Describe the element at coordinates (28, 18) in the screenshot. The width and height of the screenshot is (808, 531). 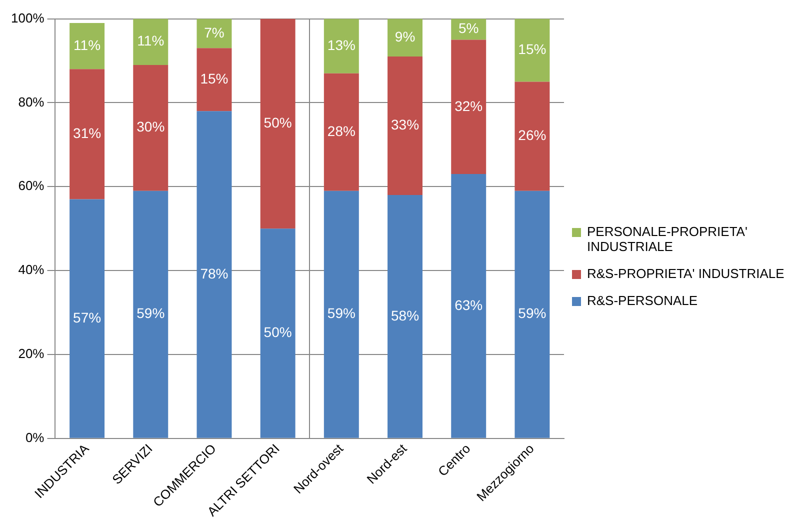
I see `y-tick-label: 100%` at that location.